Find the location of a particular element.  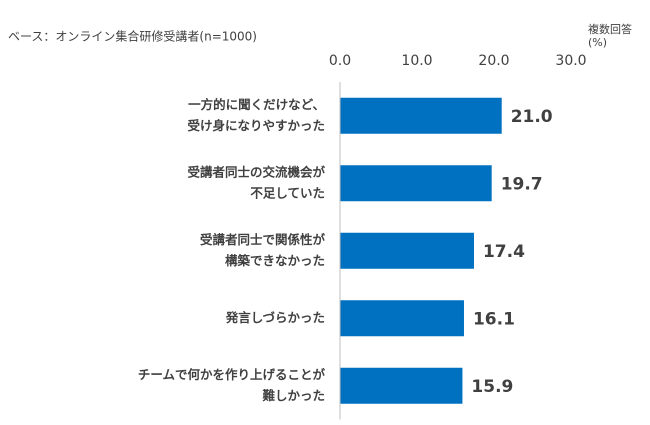

category-label: 一方的に聞くだけなど、 is located at coordinates (256, 104).